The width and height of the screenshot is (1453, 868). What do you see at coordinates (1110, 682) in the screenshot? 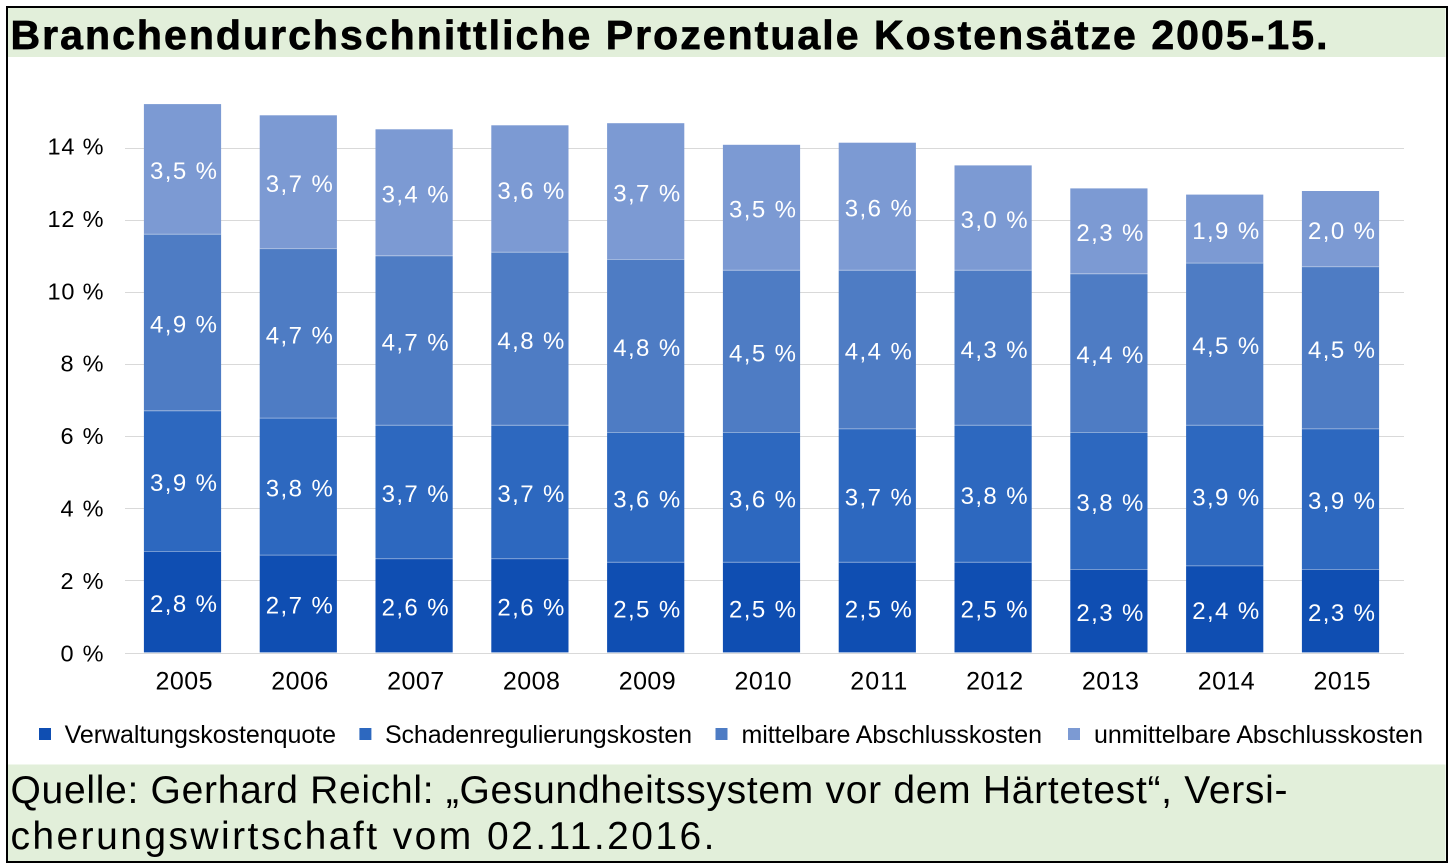
I see `svg-text: 2013` at bounding box center [1110, 682].